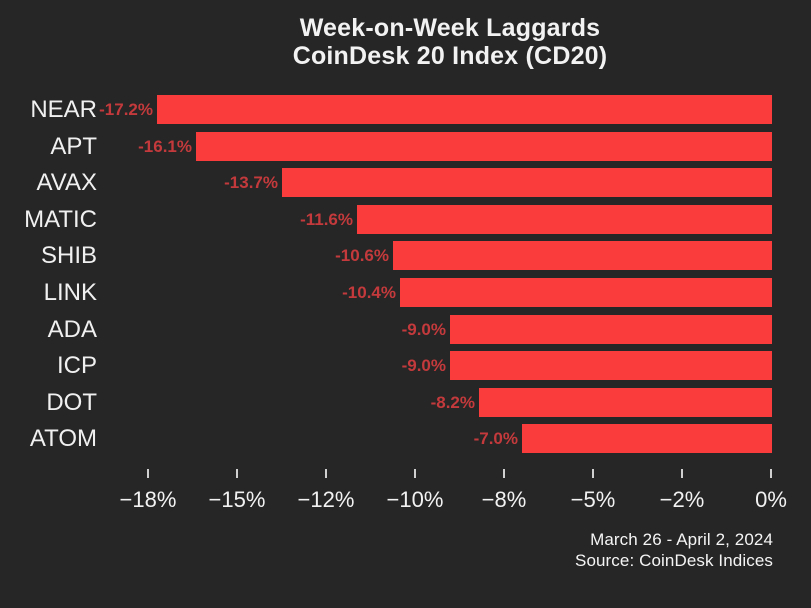 This screenshot has width=811, height=608. I want to click on x-tick-label: −5%, so click(593, 499).